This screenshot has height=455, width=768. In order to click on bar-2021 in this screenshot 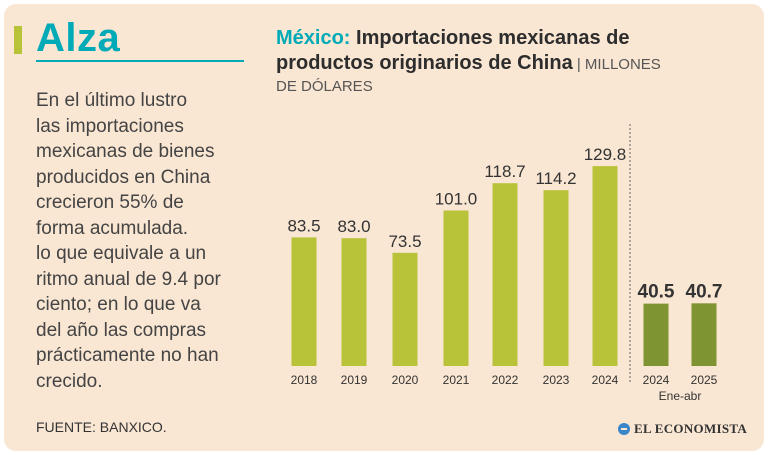, I will do `click(456, 288)`.